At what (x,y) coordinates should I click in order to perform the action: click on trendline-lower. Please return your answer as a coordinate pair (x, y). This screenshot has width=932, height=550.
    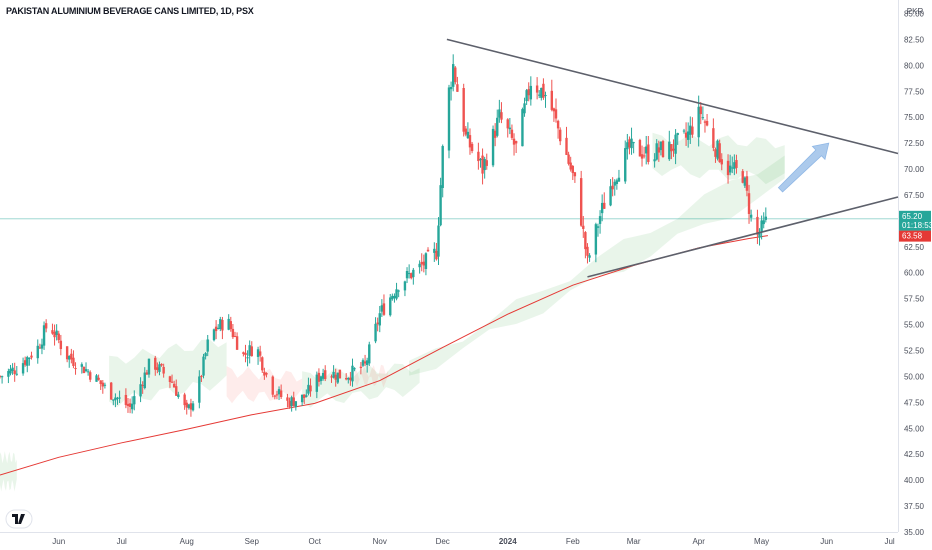
    Looking at the image, I should click on (743, 237).